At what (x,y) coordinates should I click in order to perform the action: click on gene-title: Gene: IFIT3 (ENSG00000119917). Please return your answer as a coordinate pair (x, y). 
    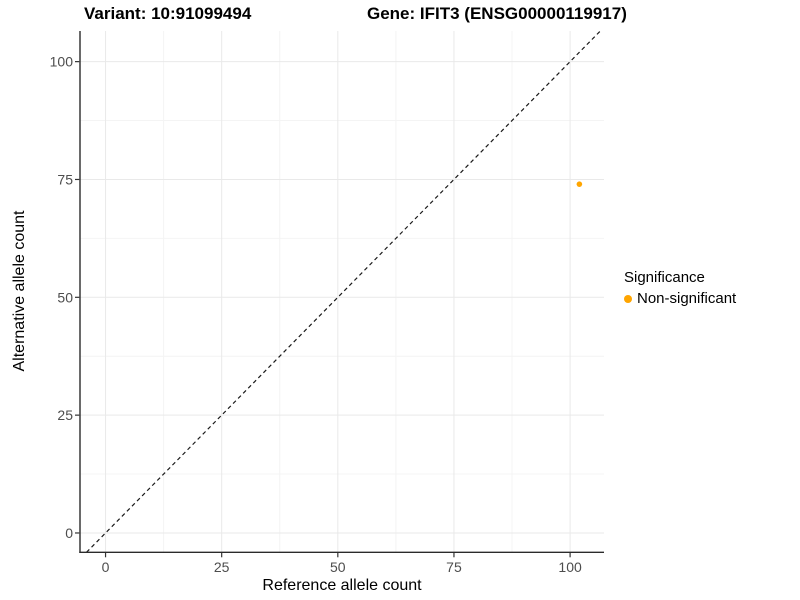
    Looking at the image, I should click on (497, 13).